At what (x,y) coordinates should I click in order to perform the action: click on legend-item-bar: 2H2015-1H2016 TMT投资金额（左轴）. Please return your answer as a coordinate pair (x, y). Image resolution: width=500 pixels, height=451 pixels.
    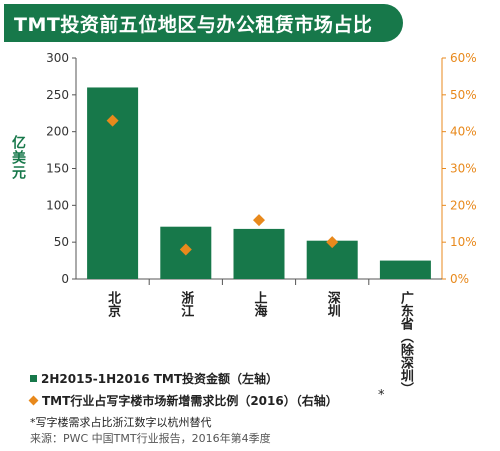
    Looking at the image, I should click on (154, 378).